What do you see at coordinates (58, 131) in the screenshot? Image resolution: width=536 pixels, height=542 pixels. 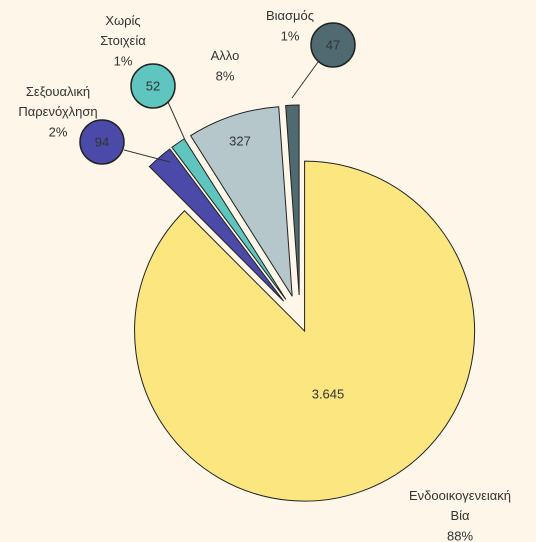 I see `percent-label: 2%` at bounding box center [58, 131].